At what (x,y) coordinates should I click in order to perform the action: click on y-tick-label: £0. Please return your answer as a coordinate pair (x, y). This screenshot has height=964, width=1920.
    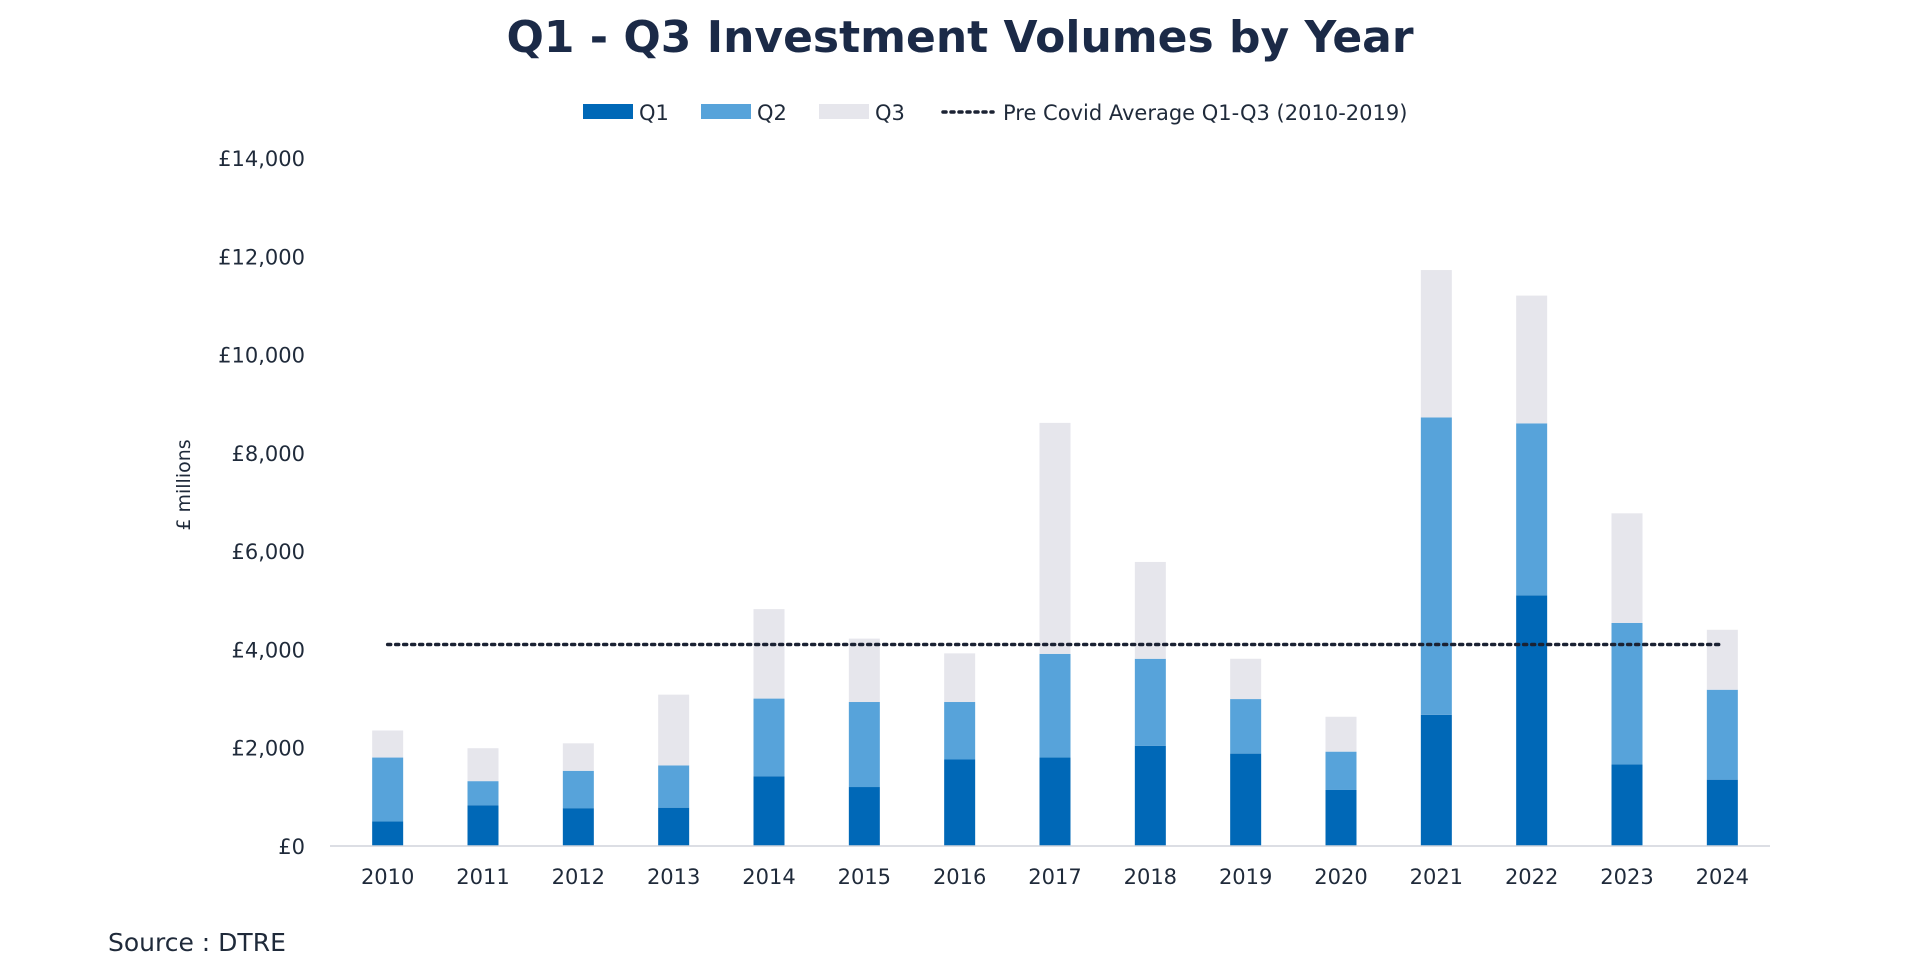
    Looking at the image, I should click on (291, 847).